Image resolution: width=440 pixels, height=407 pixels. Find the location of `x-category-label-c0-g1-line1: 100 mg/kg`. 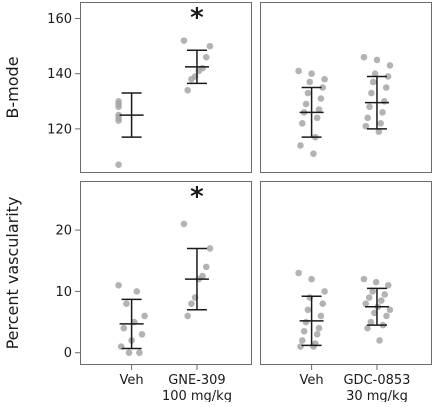

x-category-label-c0-g1-line1: 100 mg/kg is located at coordinates (197, 395).